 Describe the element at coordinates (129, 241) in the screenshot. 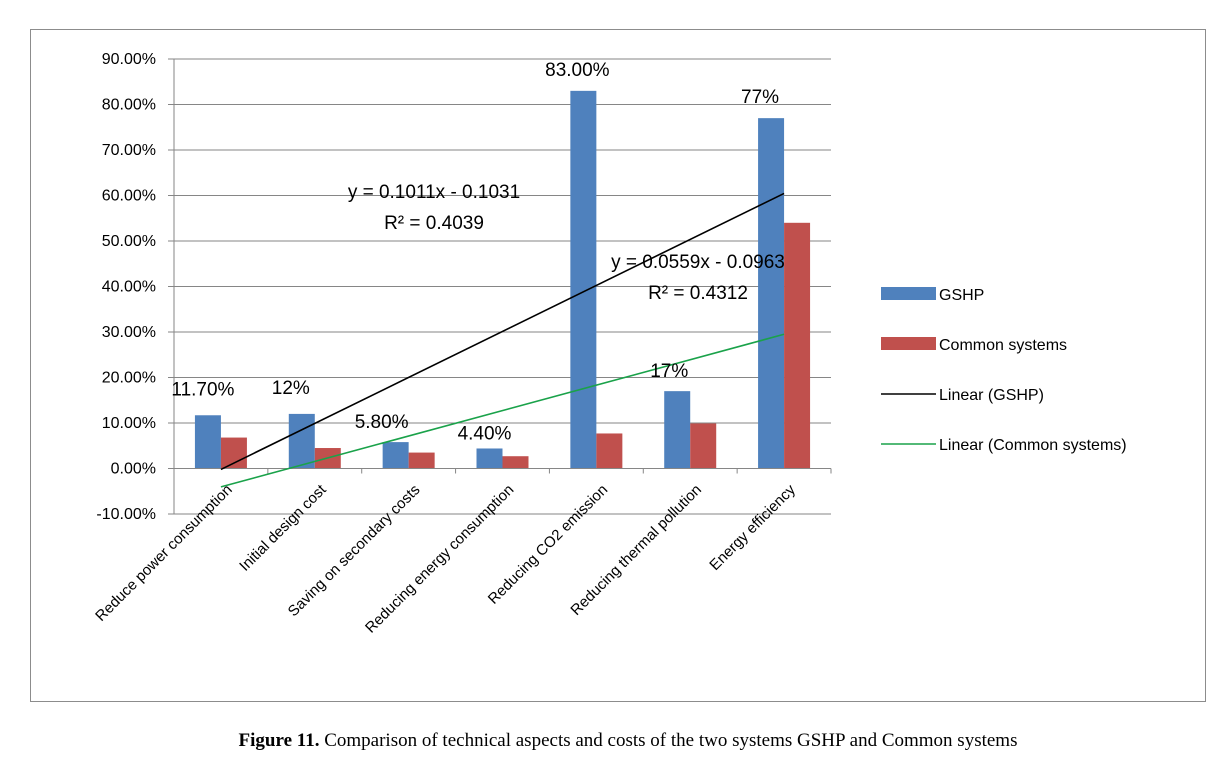

I see `y-tick-label: 50.00%` at that location.